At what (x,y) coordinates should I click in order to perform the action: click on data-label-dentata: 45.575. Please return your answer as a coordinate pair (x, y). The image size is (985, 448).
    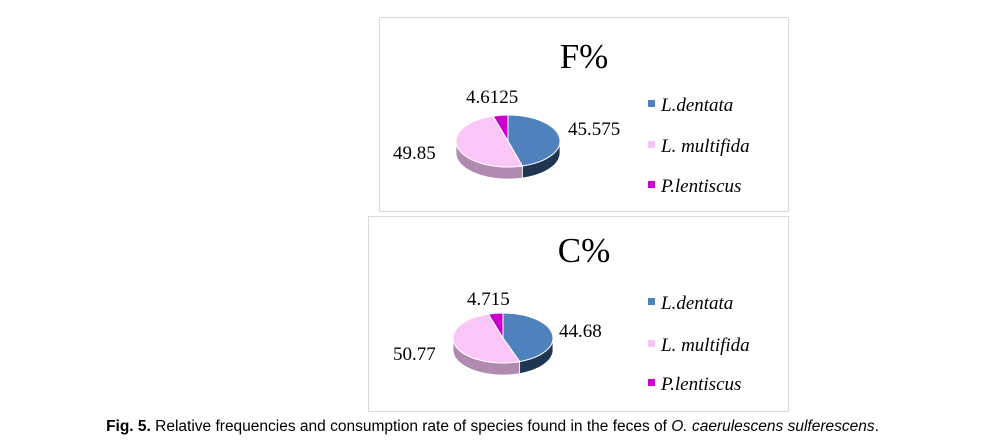
    Looking at the image, I should click on (594, 129).